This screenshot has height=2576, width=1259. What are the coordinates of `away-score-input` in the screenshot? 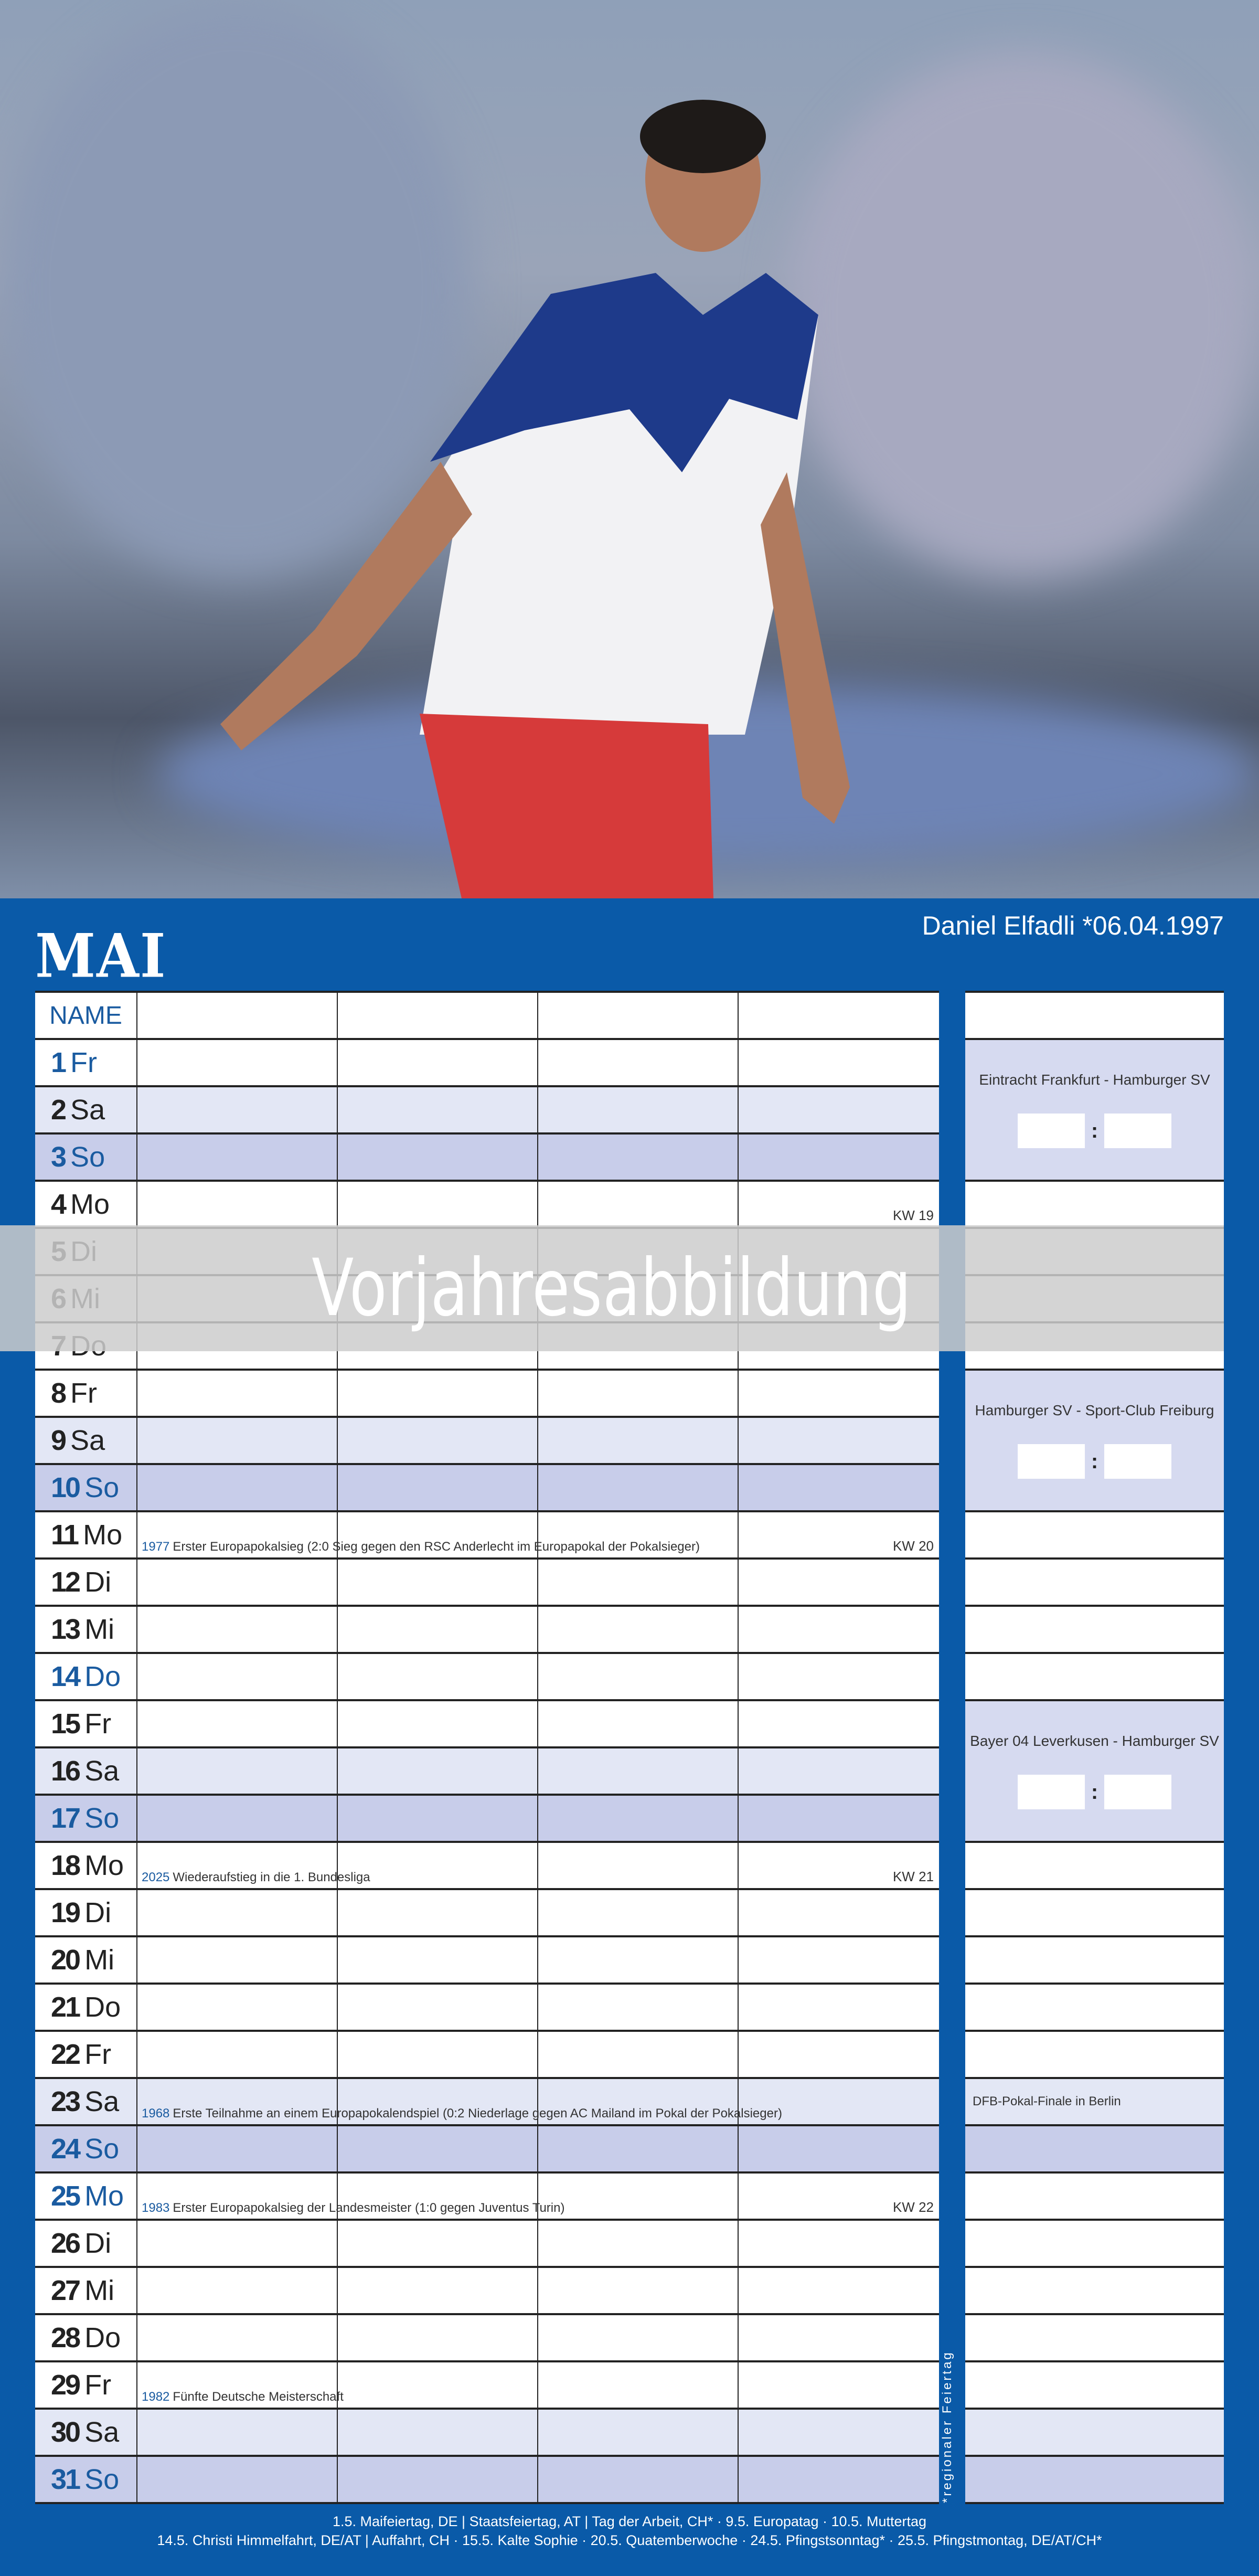 It's located at (1138, 1131).